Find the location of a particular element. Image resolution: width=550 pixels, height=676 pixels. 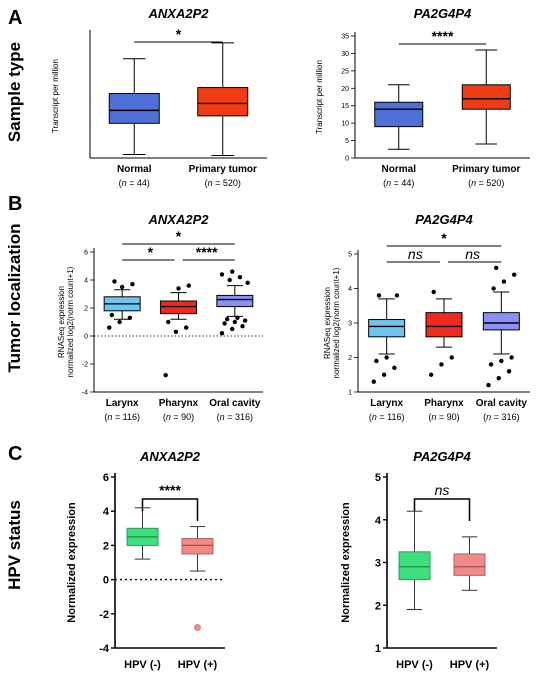

sample-size-label: (n = 520) is located at coordinates (486, 183).